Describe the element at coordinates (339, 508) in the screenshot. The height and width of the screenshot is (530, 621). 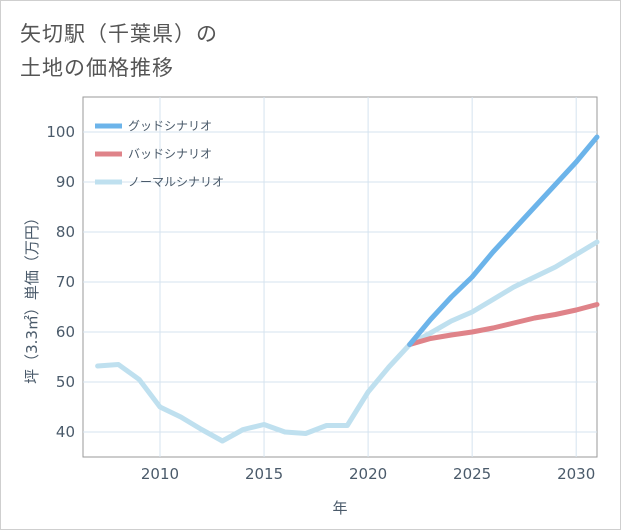
I see `x-axis-title: 年` at that location.